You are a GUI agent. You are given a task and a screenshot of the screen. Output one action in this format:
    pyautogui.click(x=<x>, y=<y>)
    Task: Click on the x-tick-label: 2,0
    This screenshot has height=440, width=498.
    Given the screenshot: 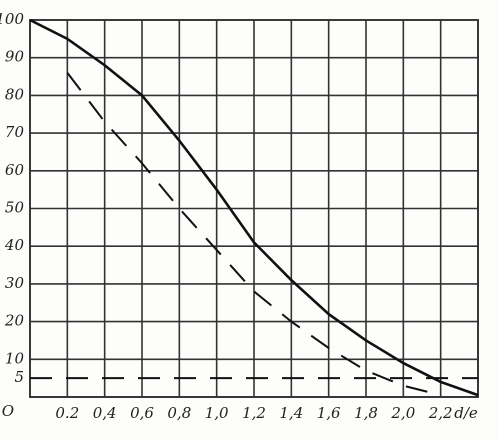 What is the action you would take?
    pyautogui.click(x=402, y=413)
    